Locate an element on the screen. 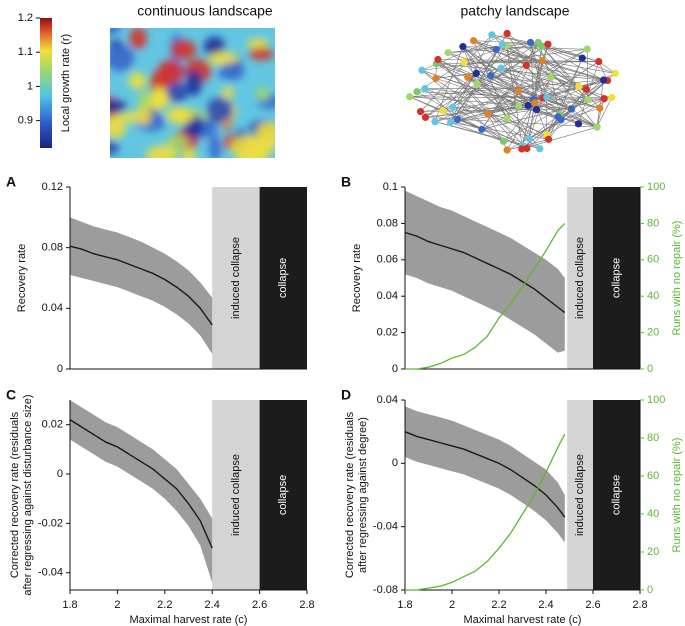 The image size is (685, 626). heatmap-blobs is located at coordinates (192, 93).